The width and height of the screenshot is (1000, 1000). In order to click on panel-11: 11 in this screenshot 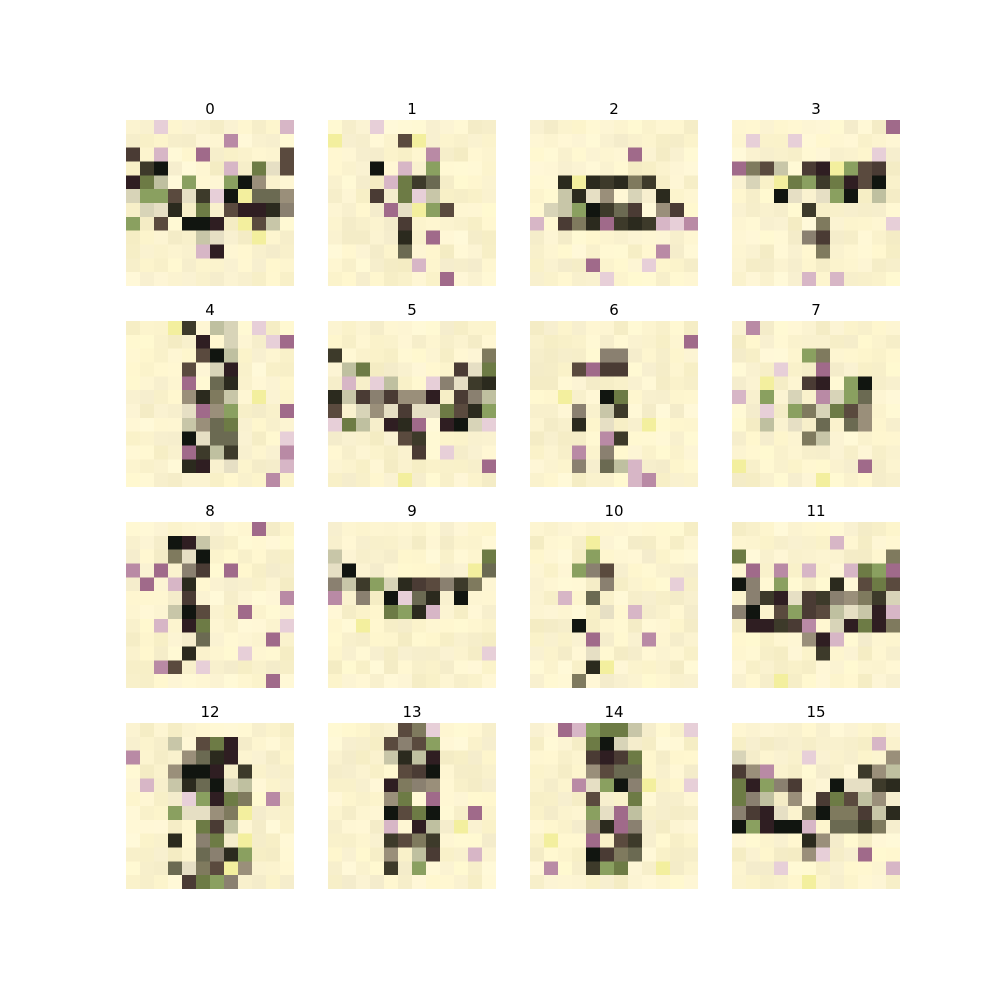, I will do `click(816, 594)`.